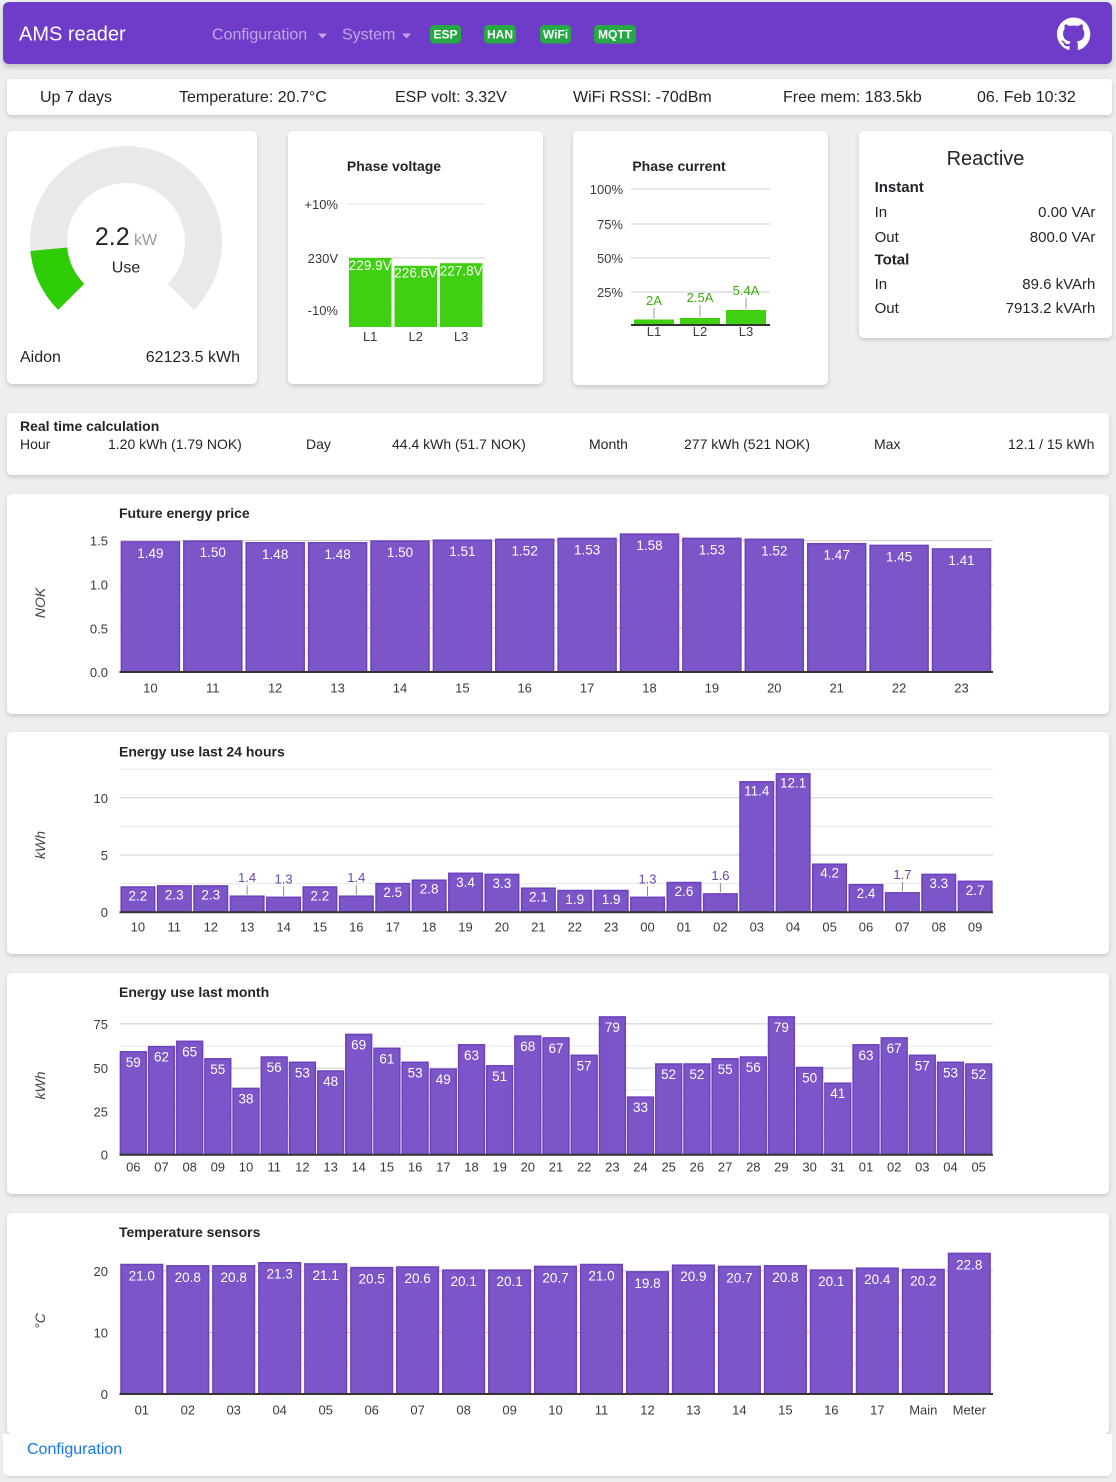 The width and height of the screenshot is (1116, 1482). What do you see at coordinates (866, 893) in the screenshot?
I see `svg-text: 2.4` at bounding box center [866, 893].